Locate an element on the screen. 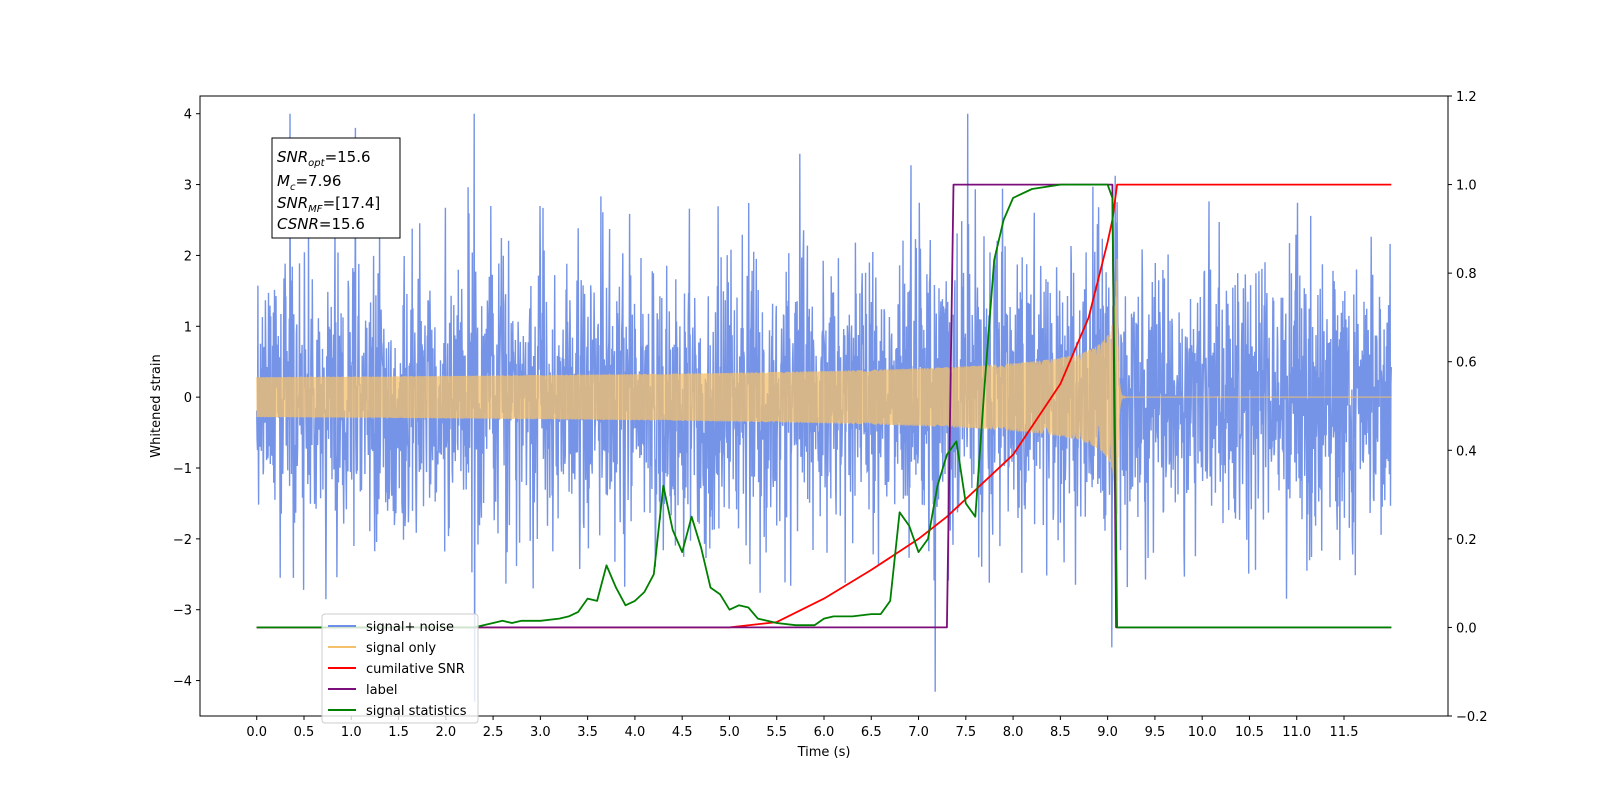  x-tick-label-20: 10.0 is located at coordinates (1202, 732).